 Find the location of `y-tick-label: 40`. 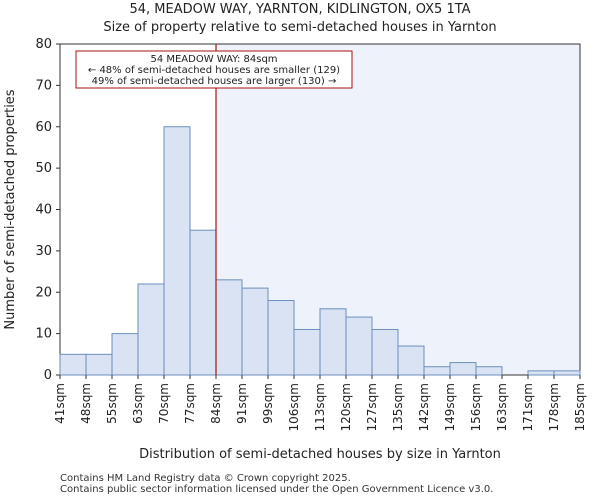

y-tick-label: 40 is located at coordinates (43, 210).